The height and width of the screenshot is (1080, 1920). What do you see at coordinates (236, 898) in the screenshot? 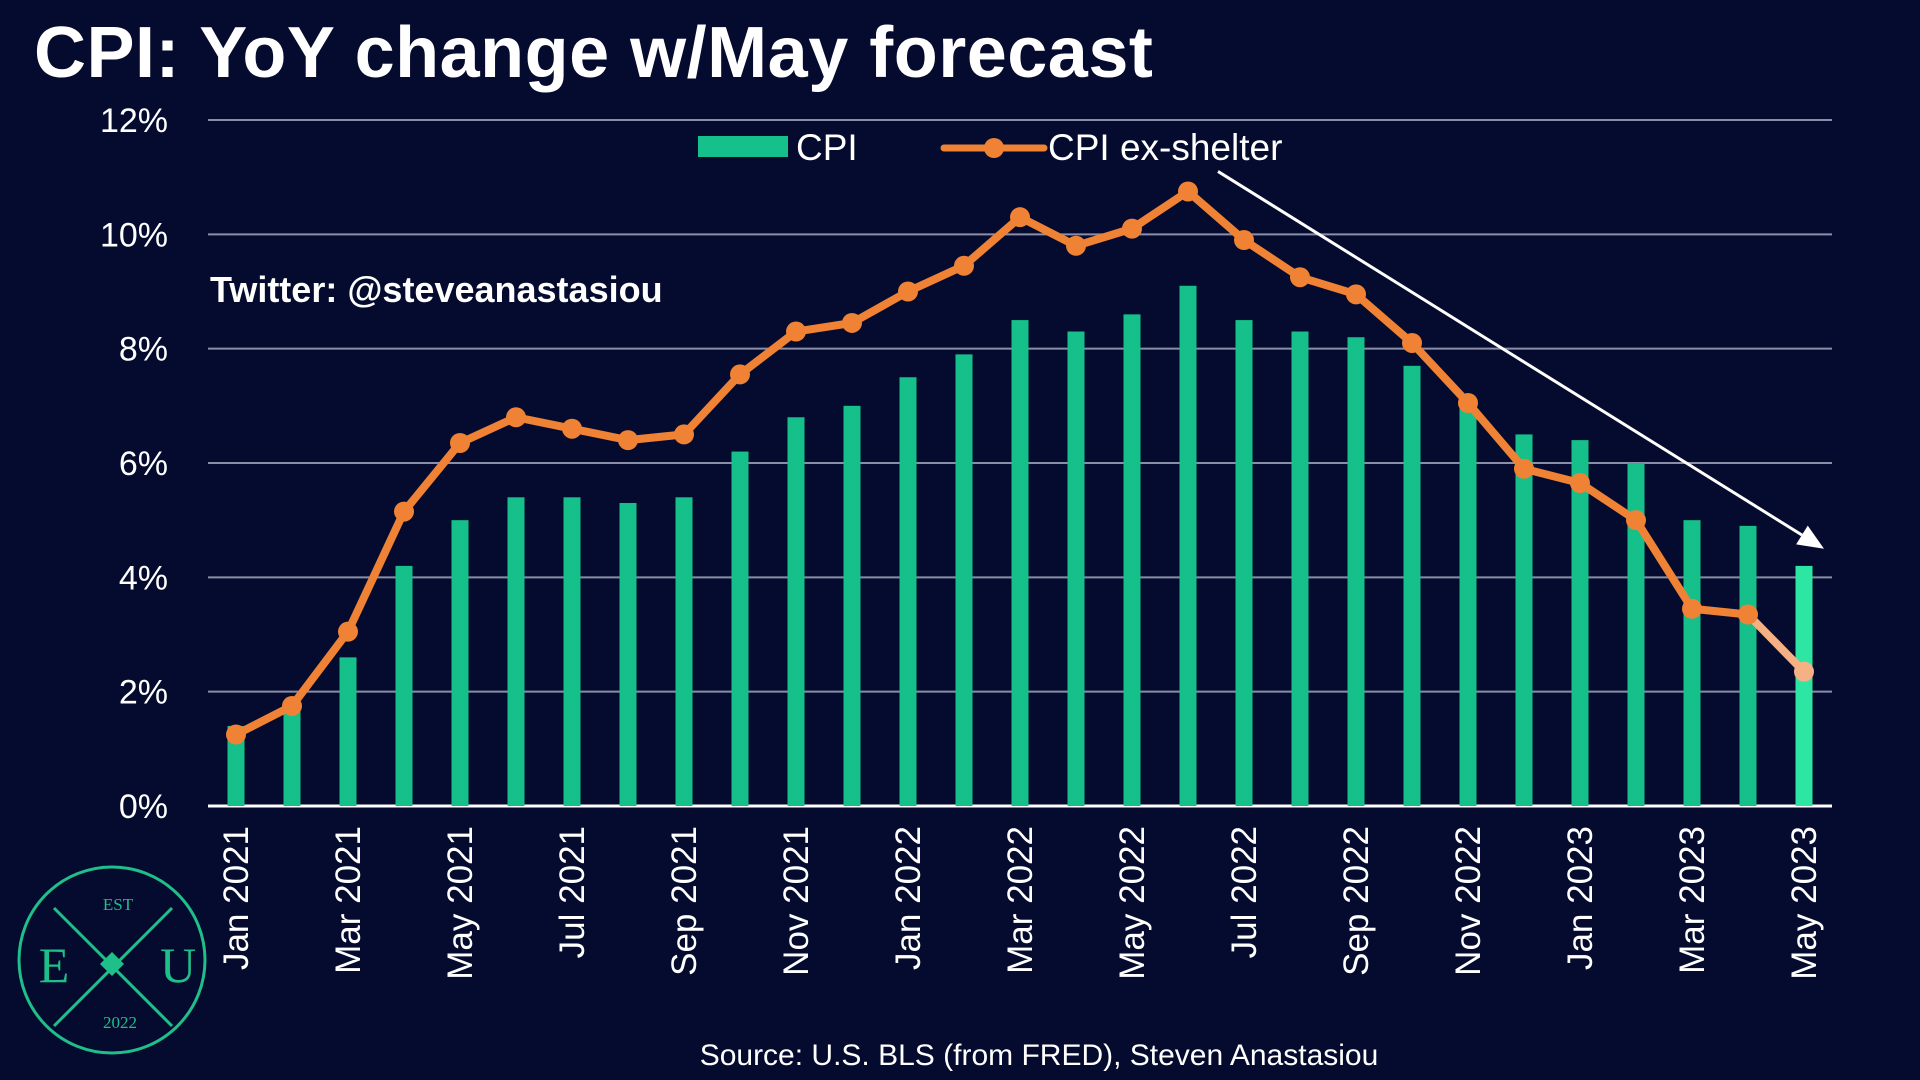
I see `x-tick-label: Jan 2021` at bounding box center [236, 898].